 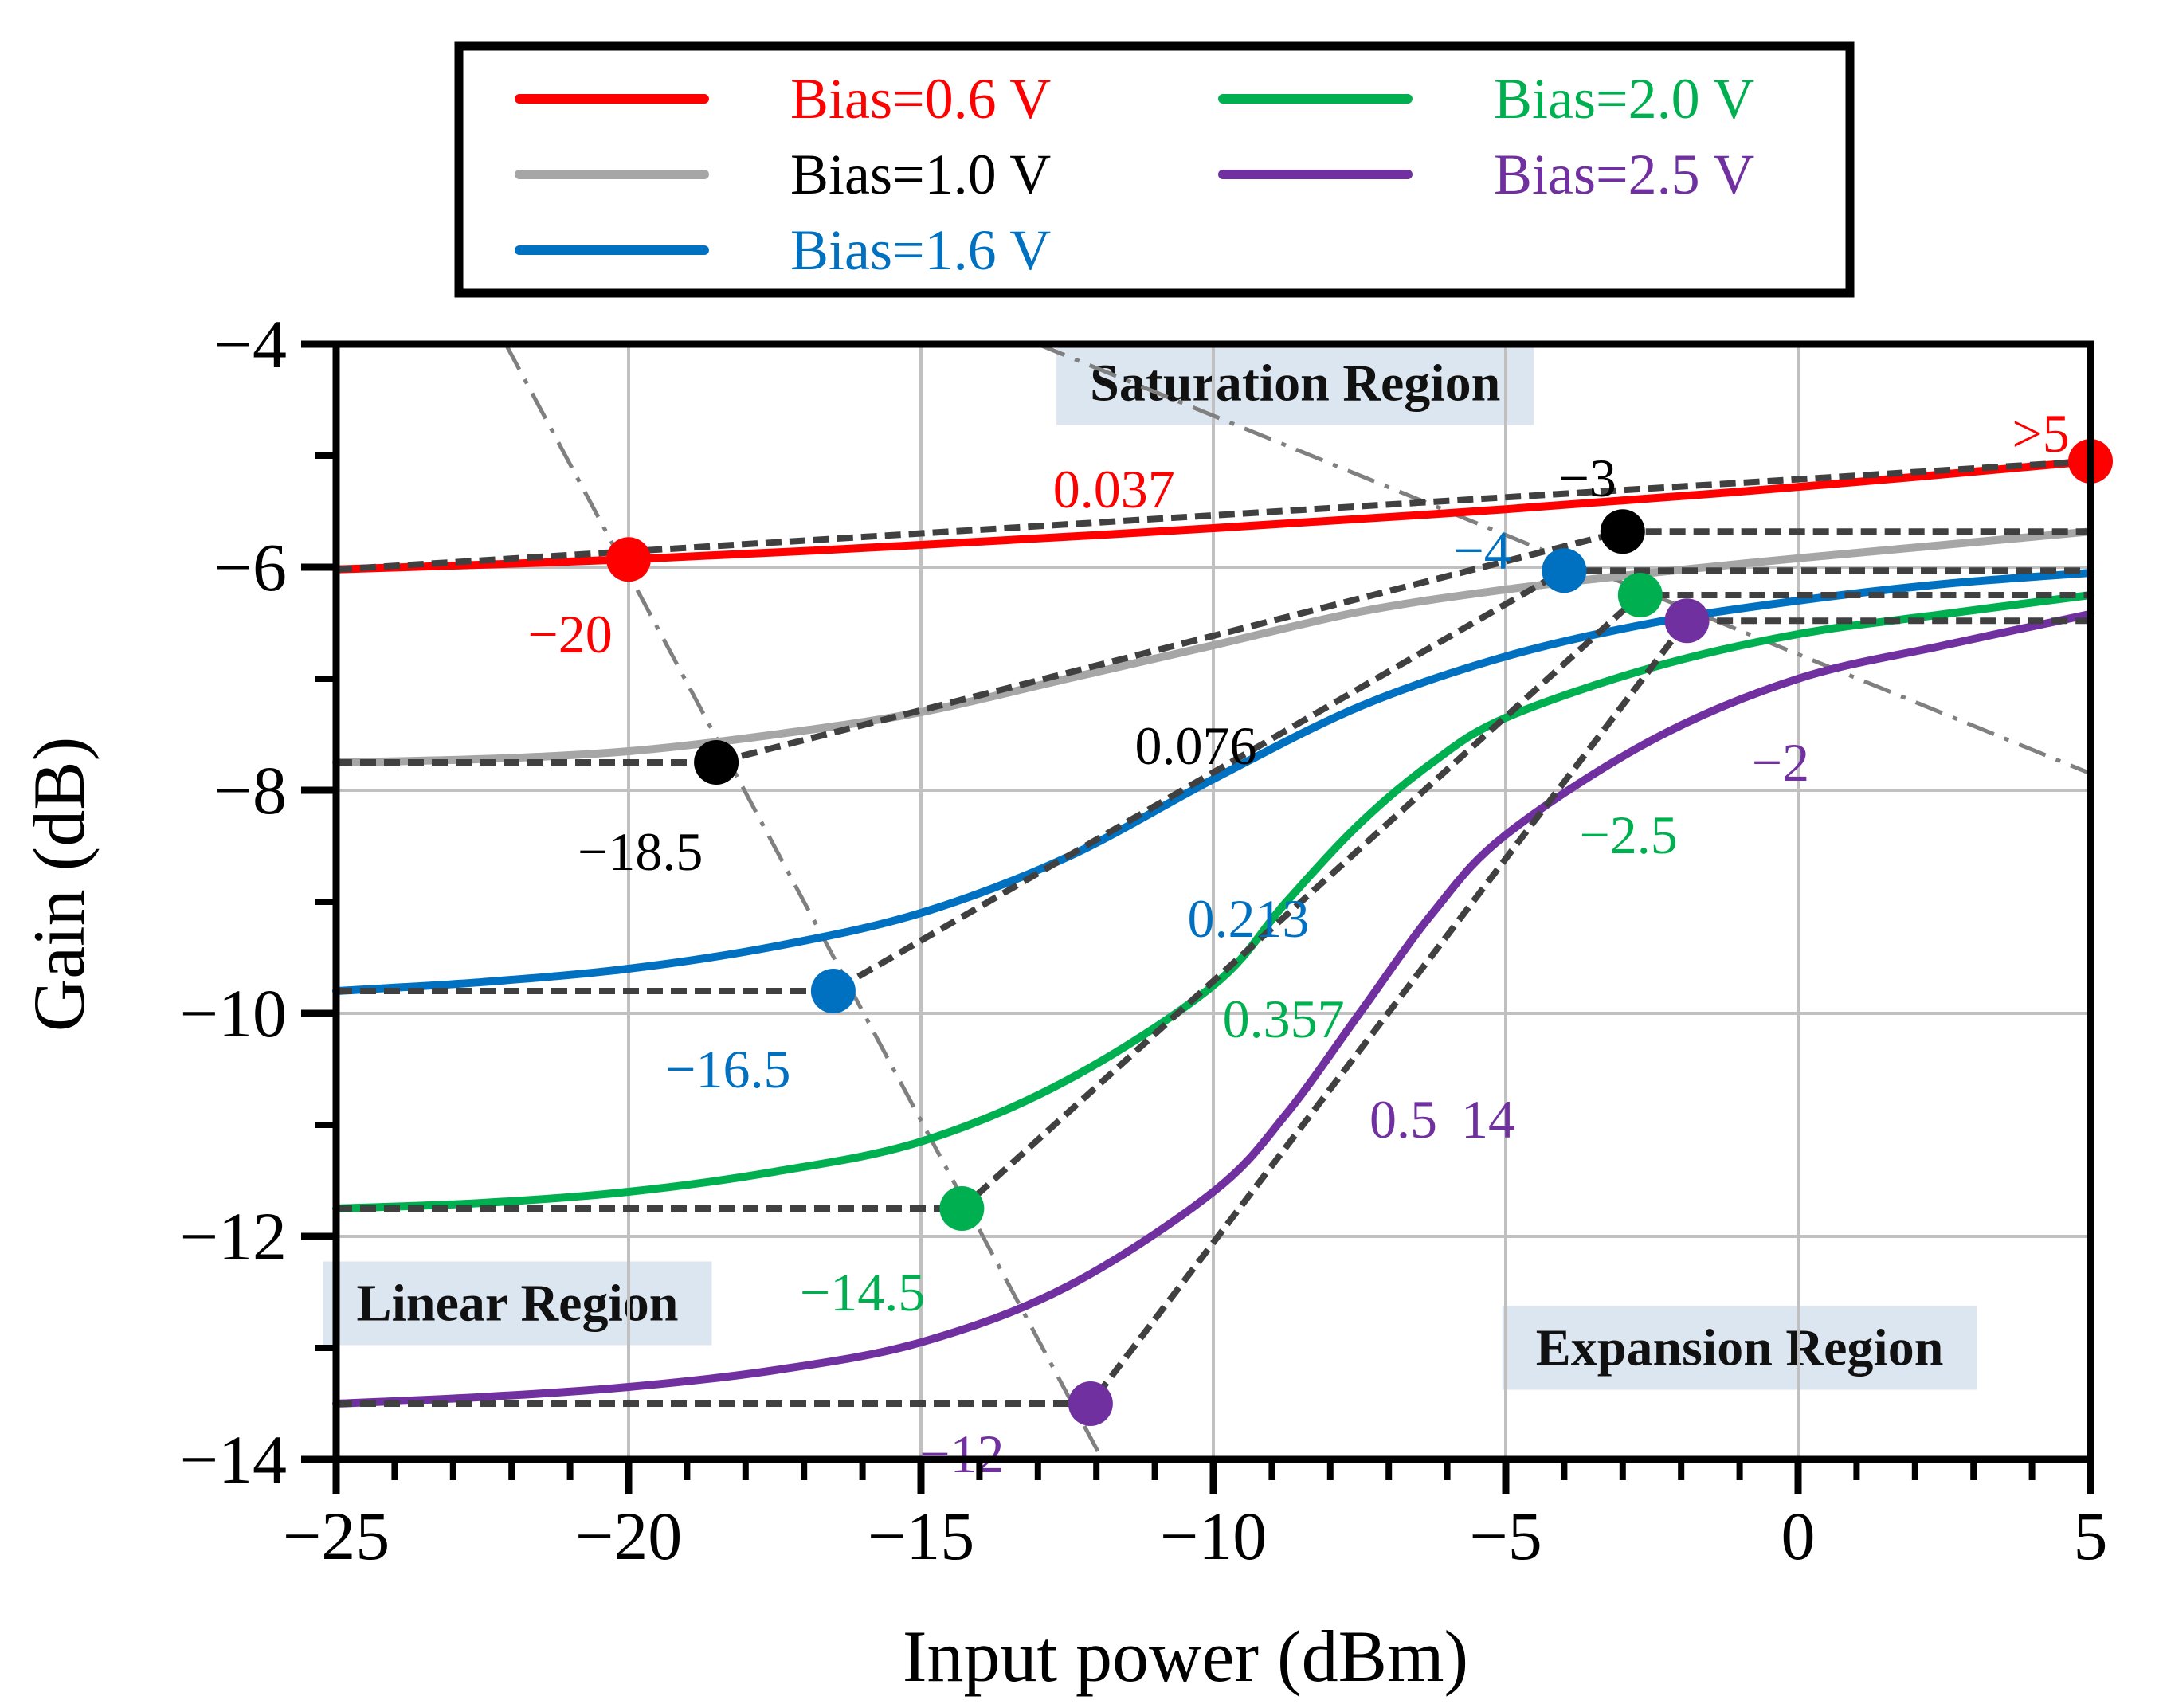 What do you see at coordinates (1185, 1657) in the screenshot?
I see `x-axis-title: Input power (dBm)` at bounding box center [1185, 1657].